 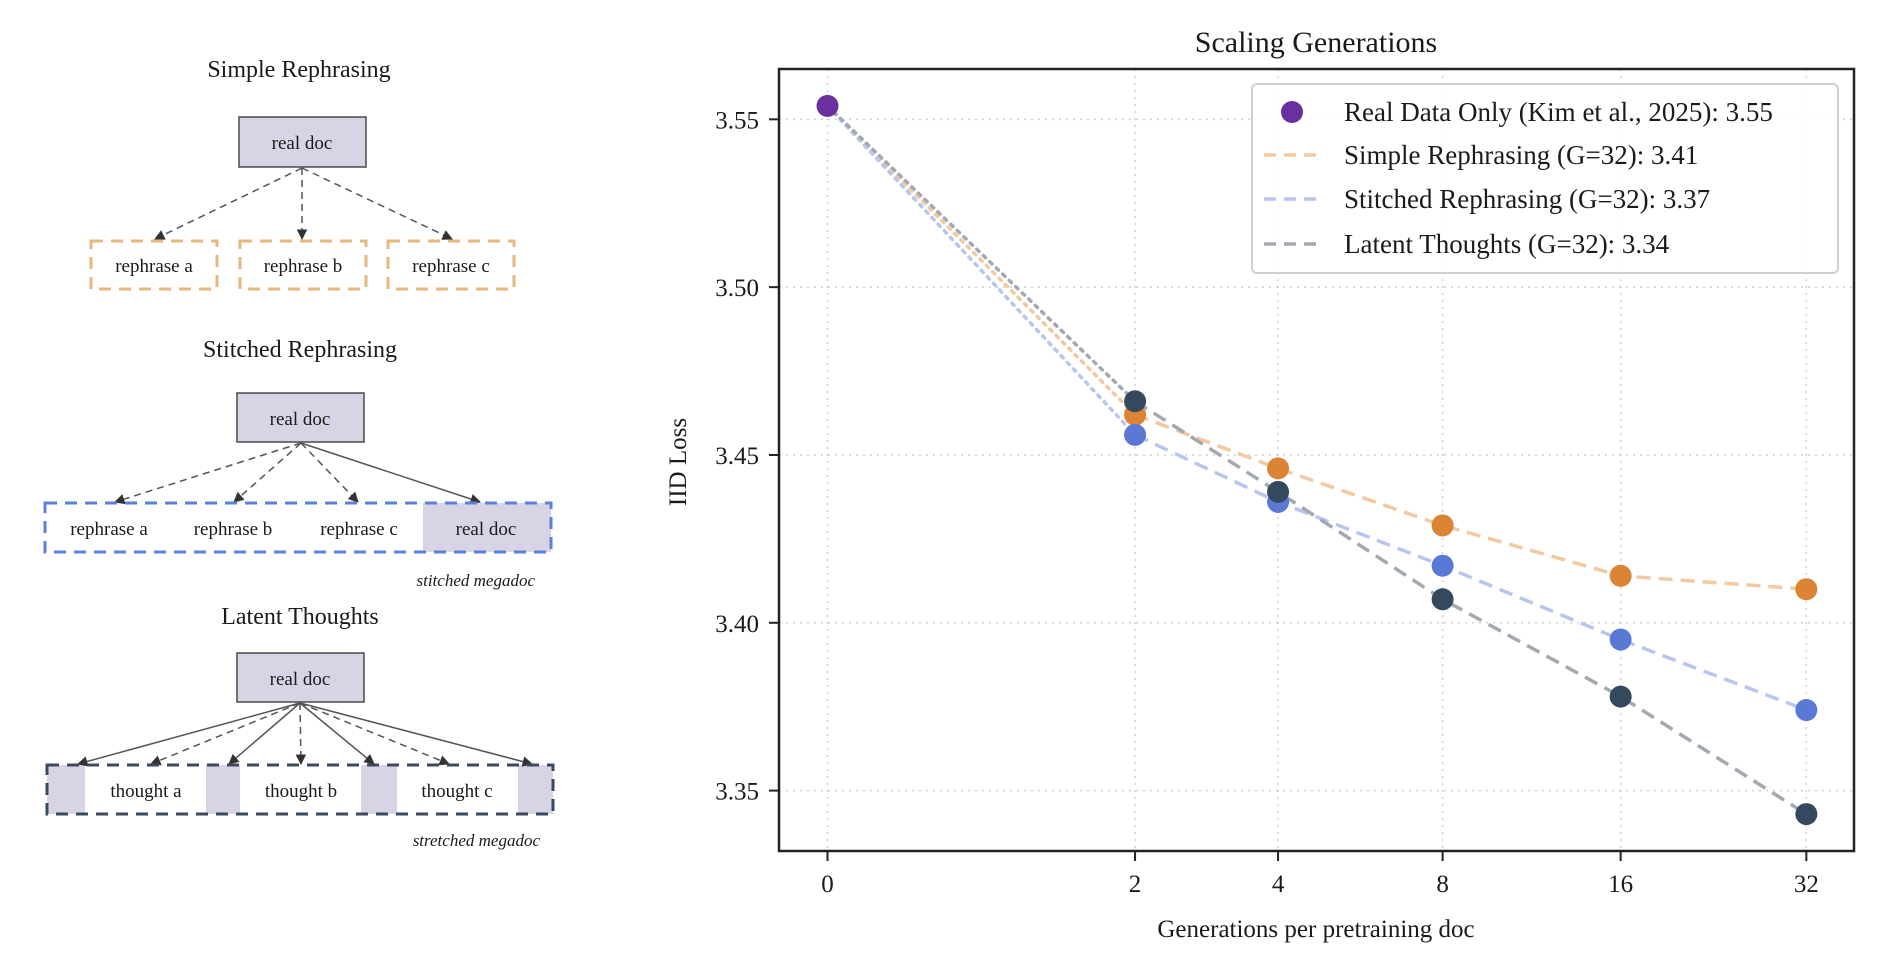 What do you see at coordinates (737, 624) in the screenshot?
I see `y-tick-label: 3.40` at bounding box center [737, 624].